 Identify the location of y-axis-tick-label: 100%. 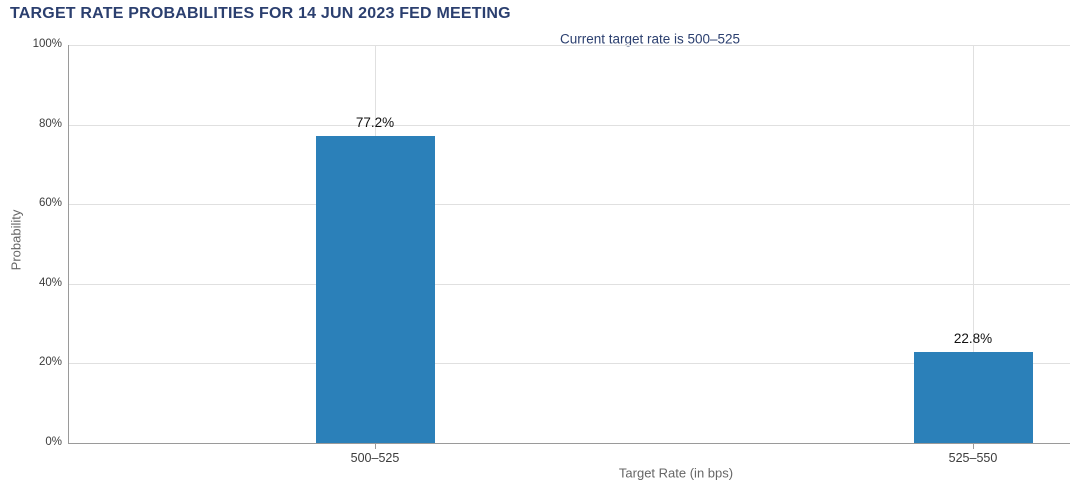
(47, 44).